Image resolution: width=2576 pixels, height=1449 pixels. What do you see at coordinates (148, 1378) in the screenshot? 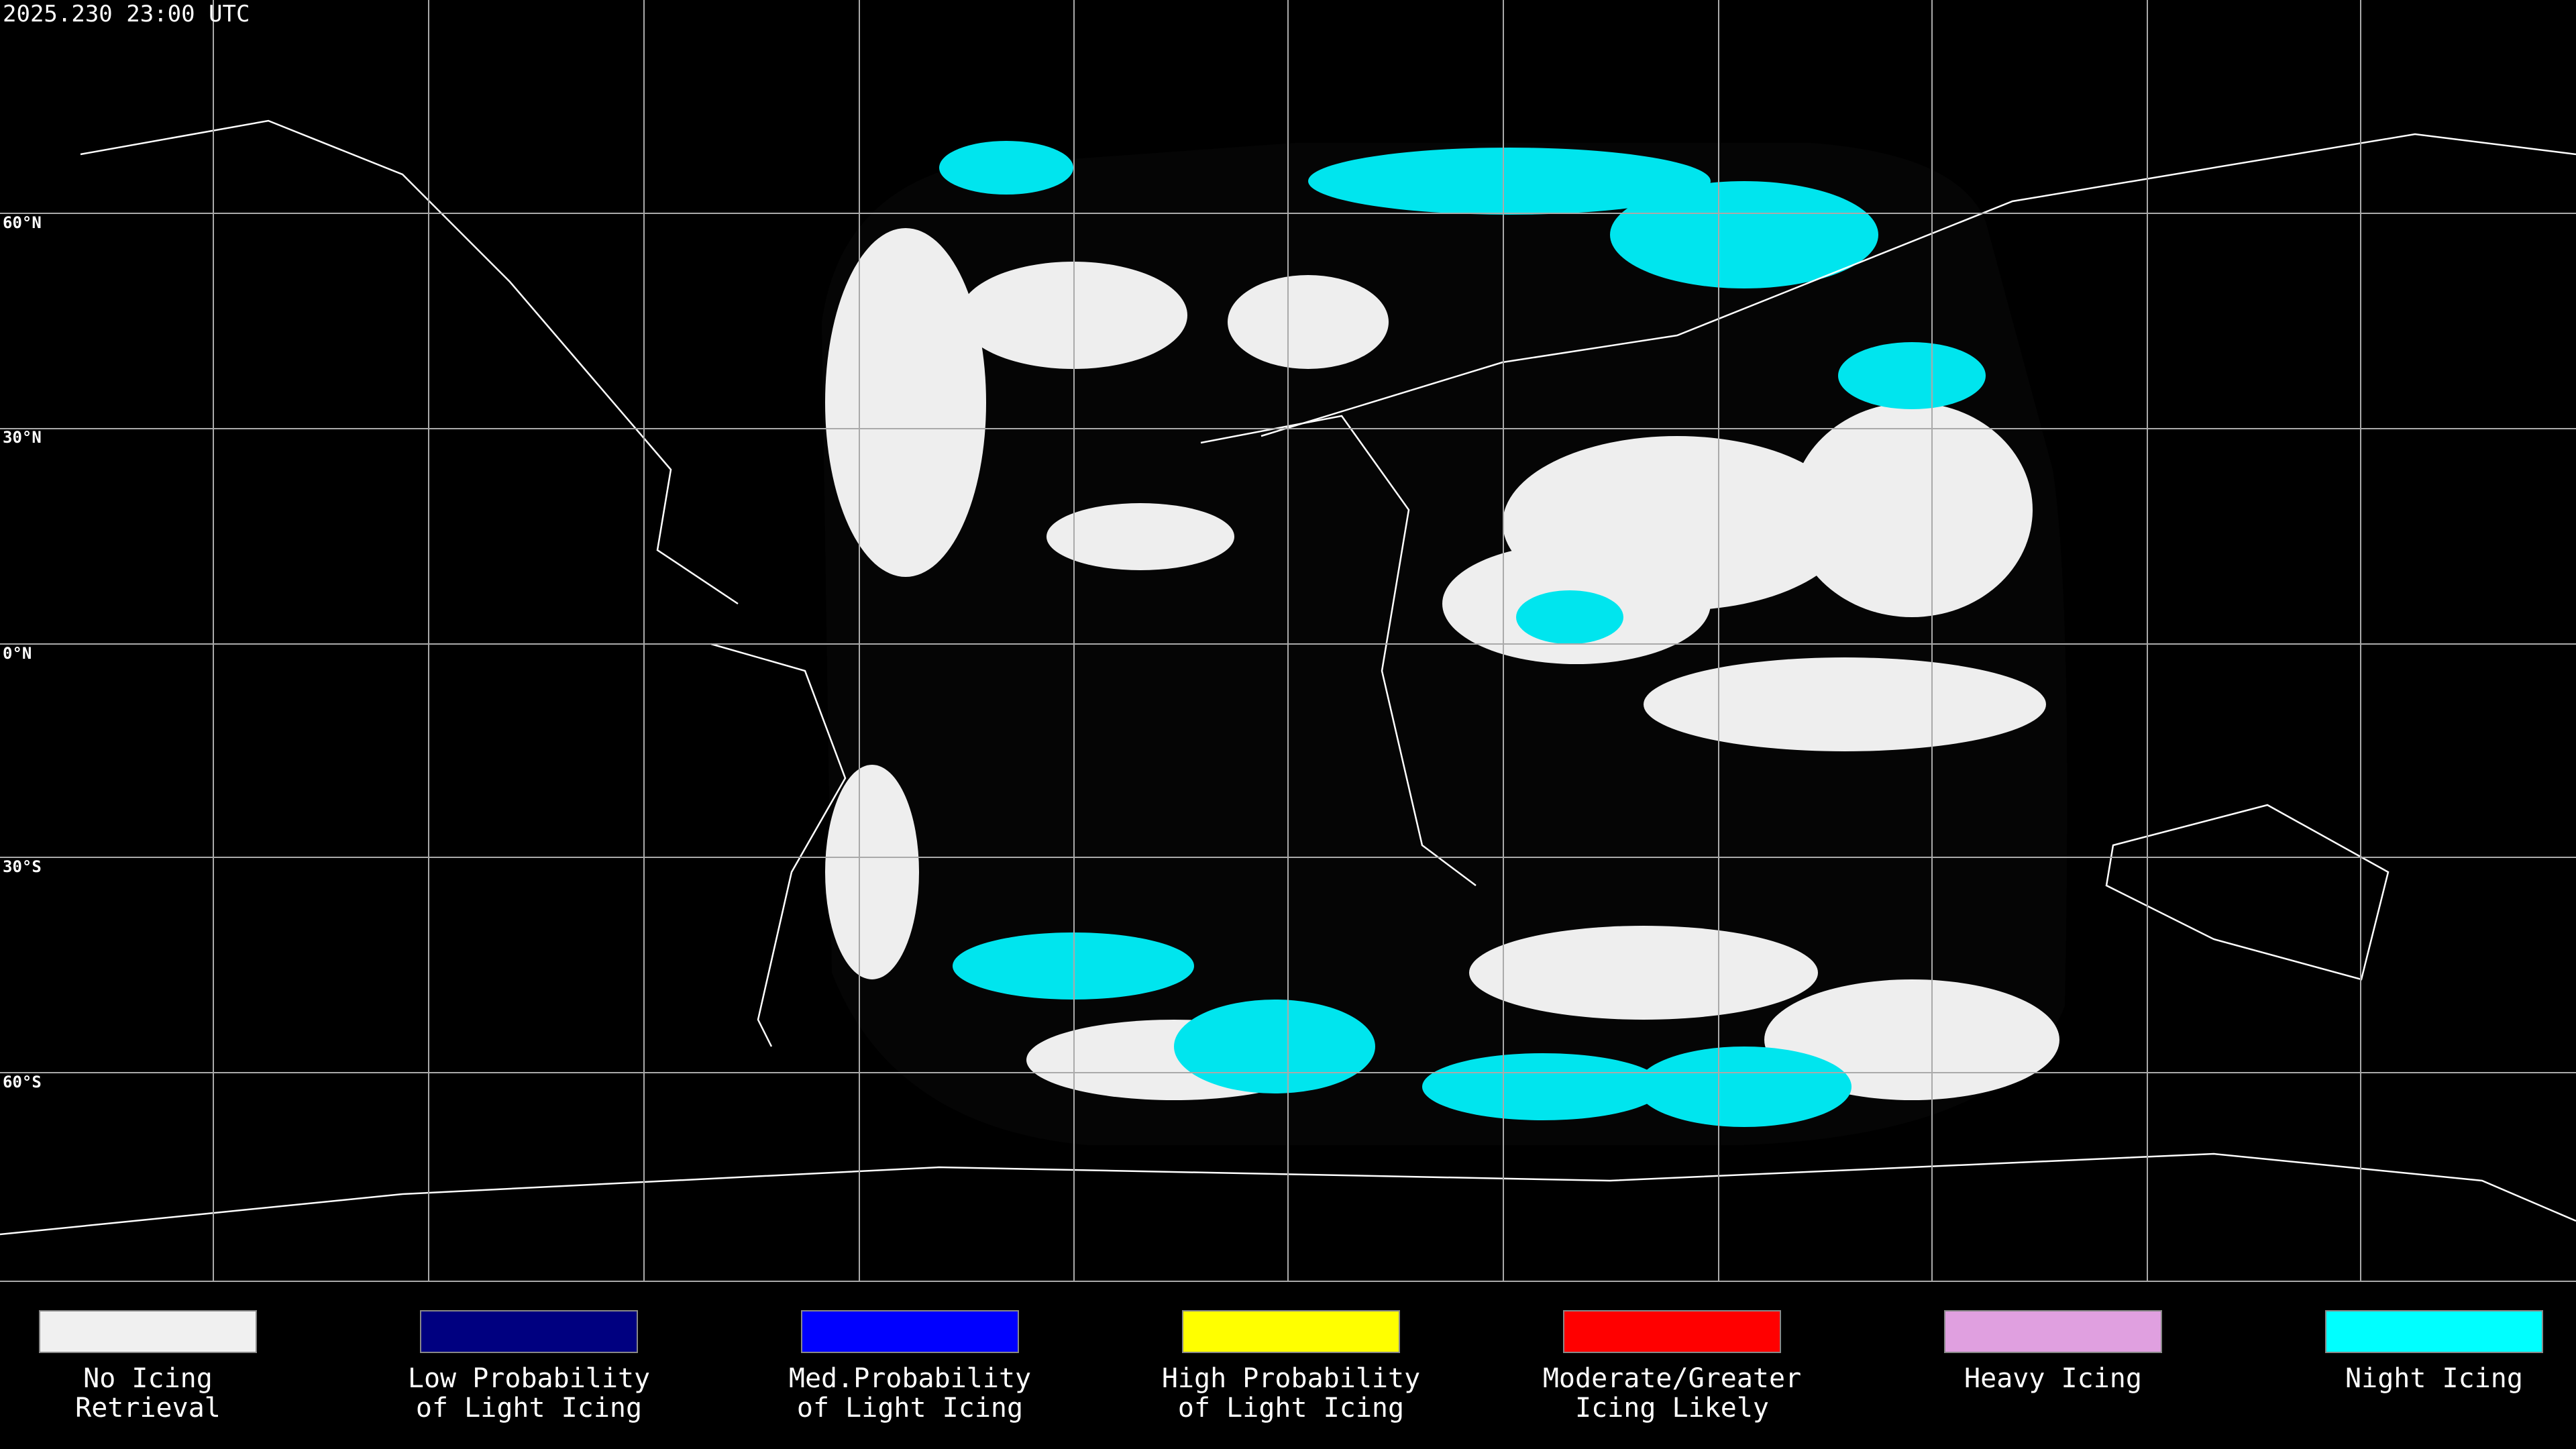
I see `legend-label: No Icing` at bounding box center [148, 1378].